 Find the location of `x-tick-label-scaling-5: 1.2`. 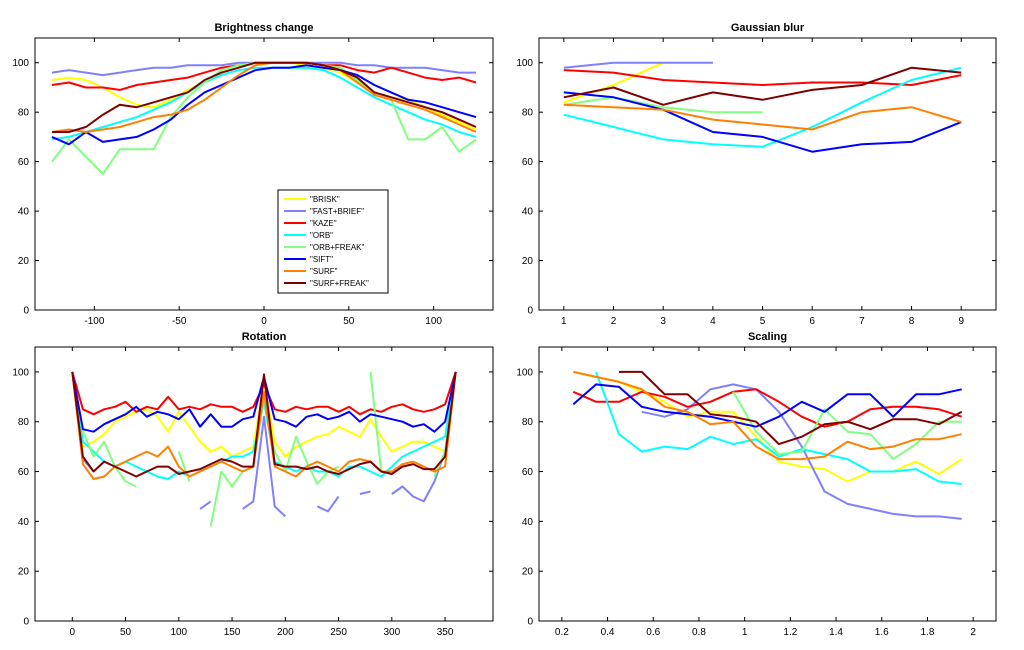

x-tick-label-scaling-5: 1.2 is located at coordinates (790, 632).